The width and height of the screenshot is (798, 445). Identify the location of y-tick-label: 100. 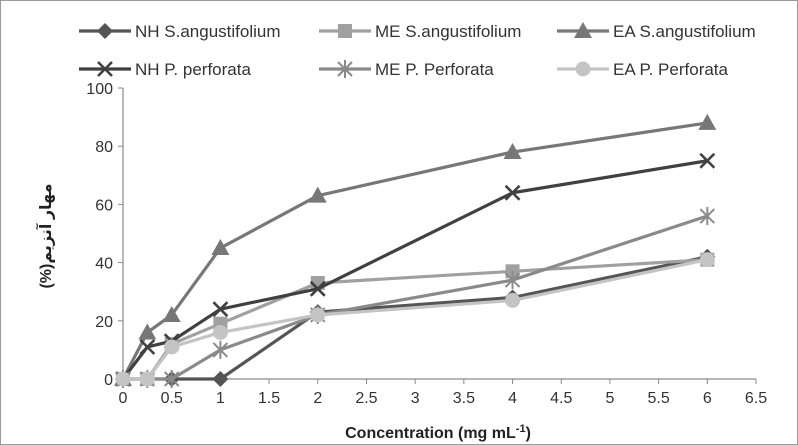
(99, 89).